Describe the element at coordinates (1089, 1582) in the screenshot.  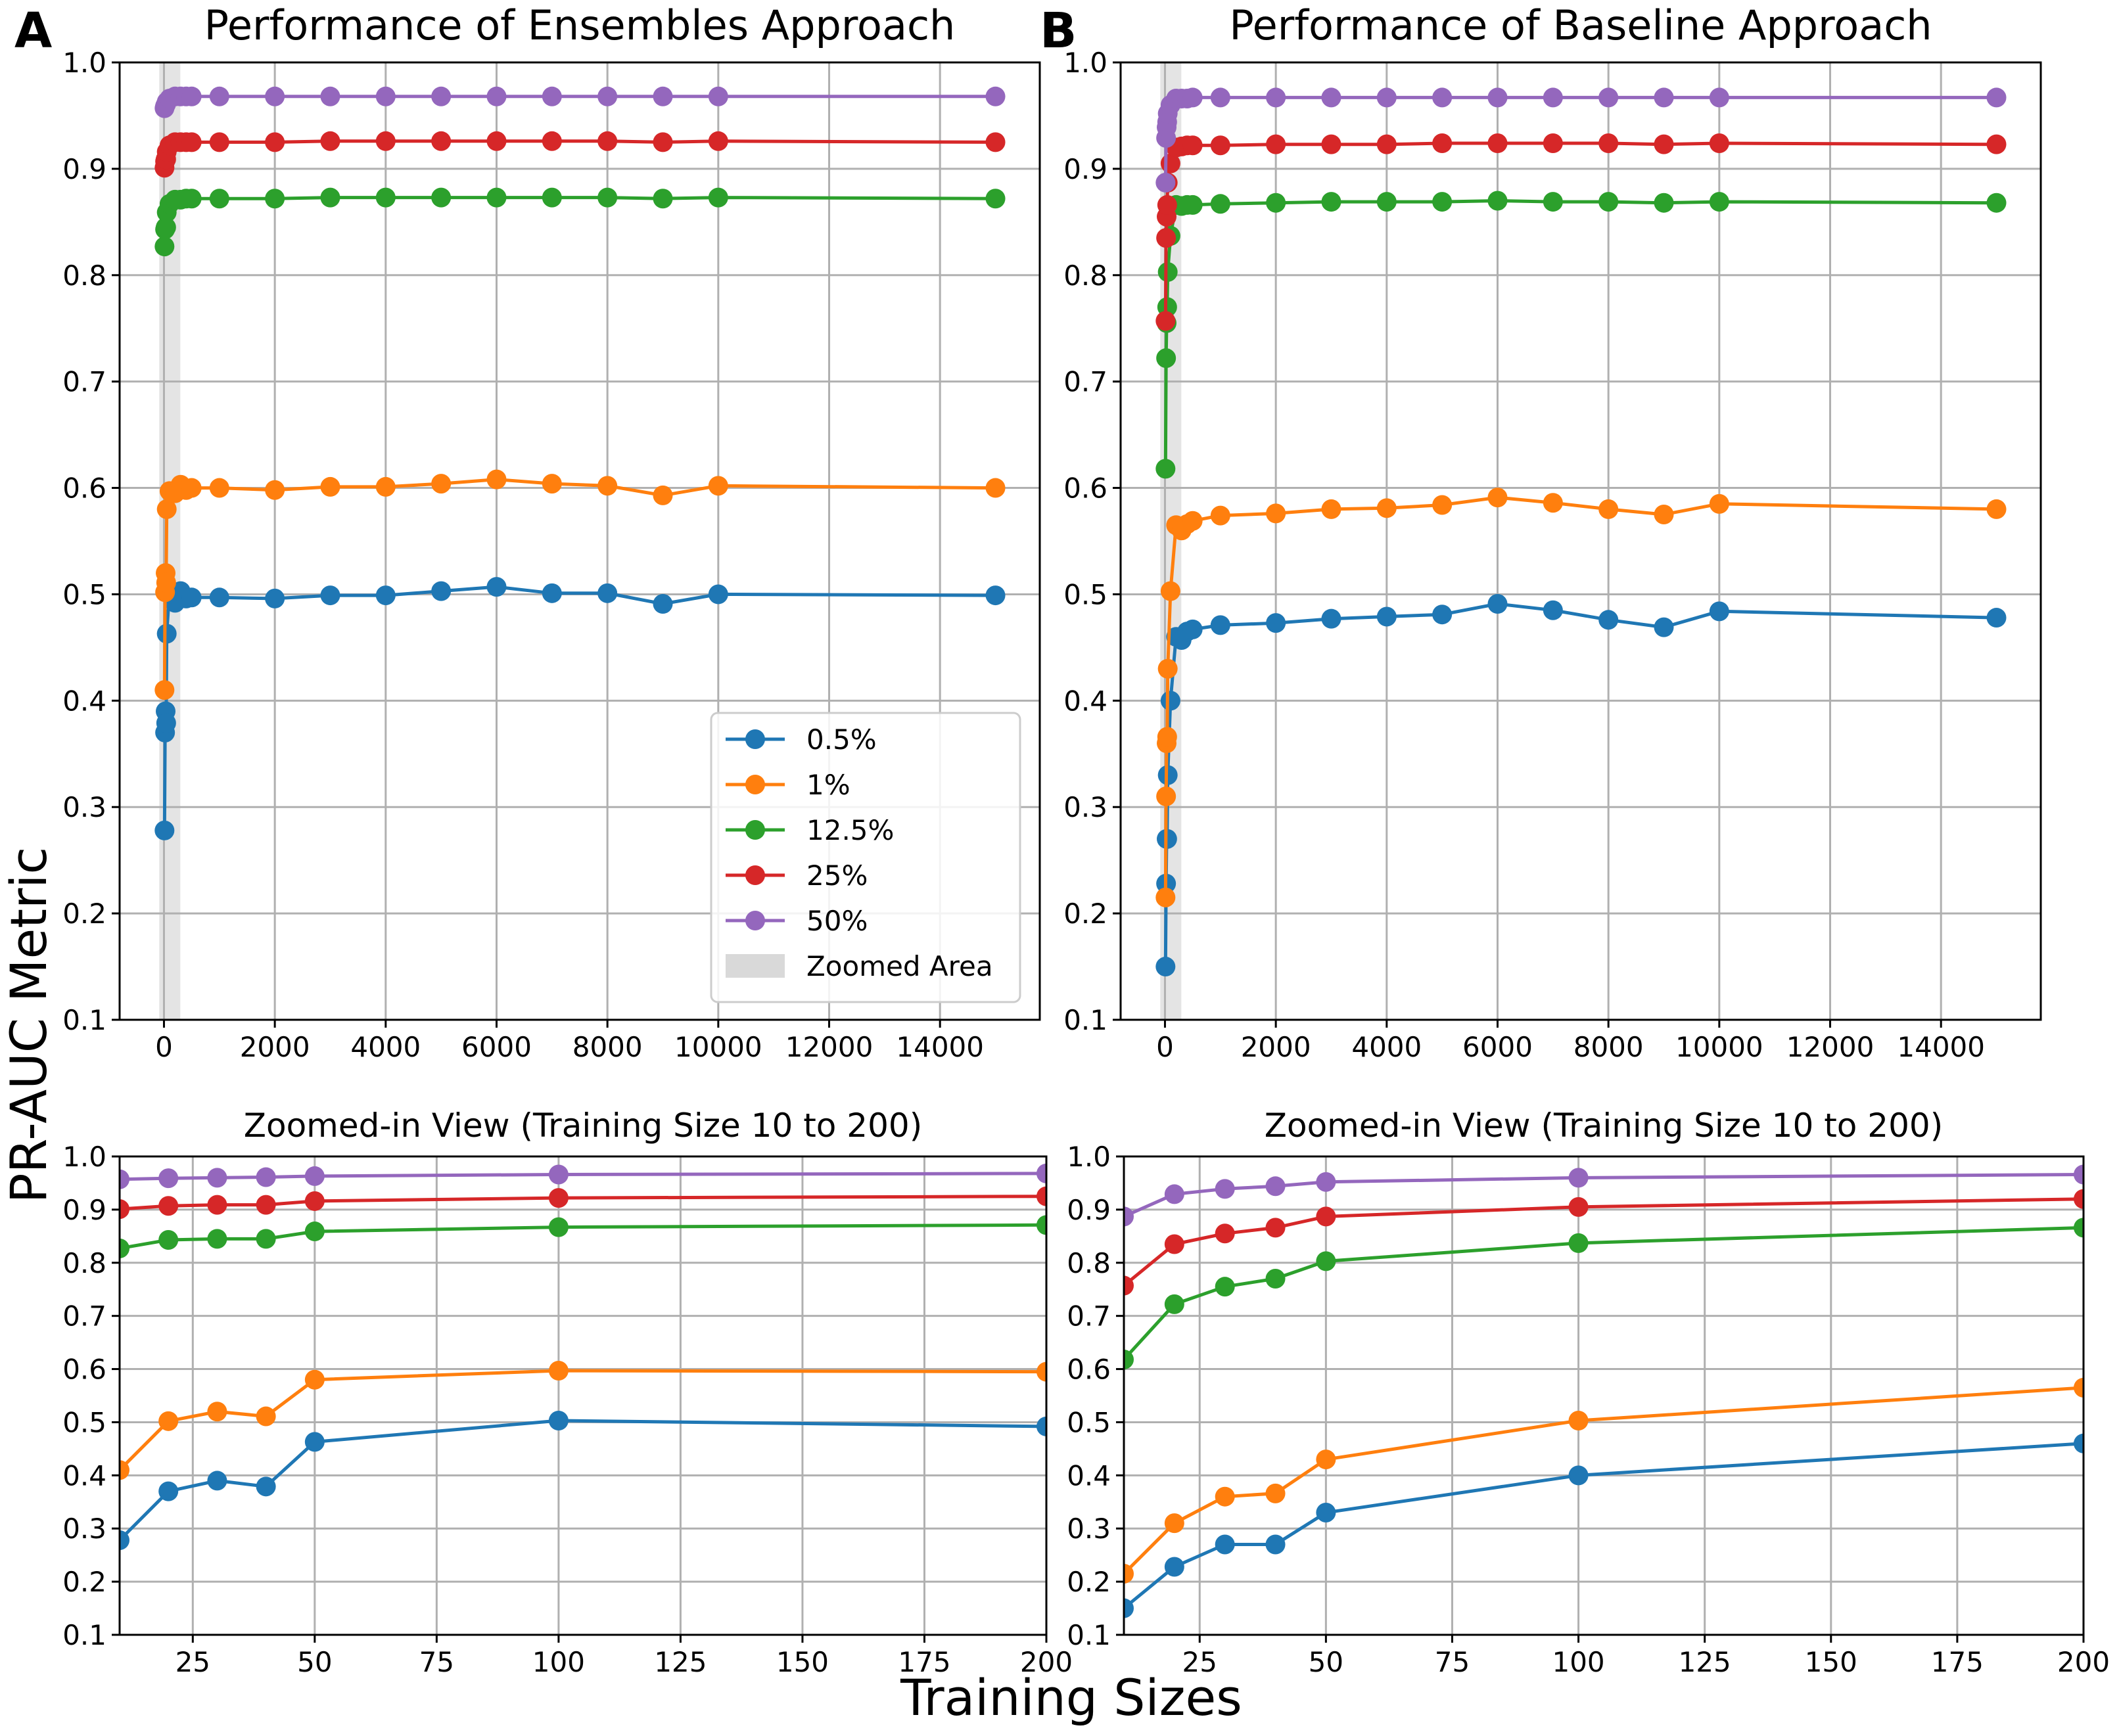
I see `y-tick-label: 0.2` at that location.